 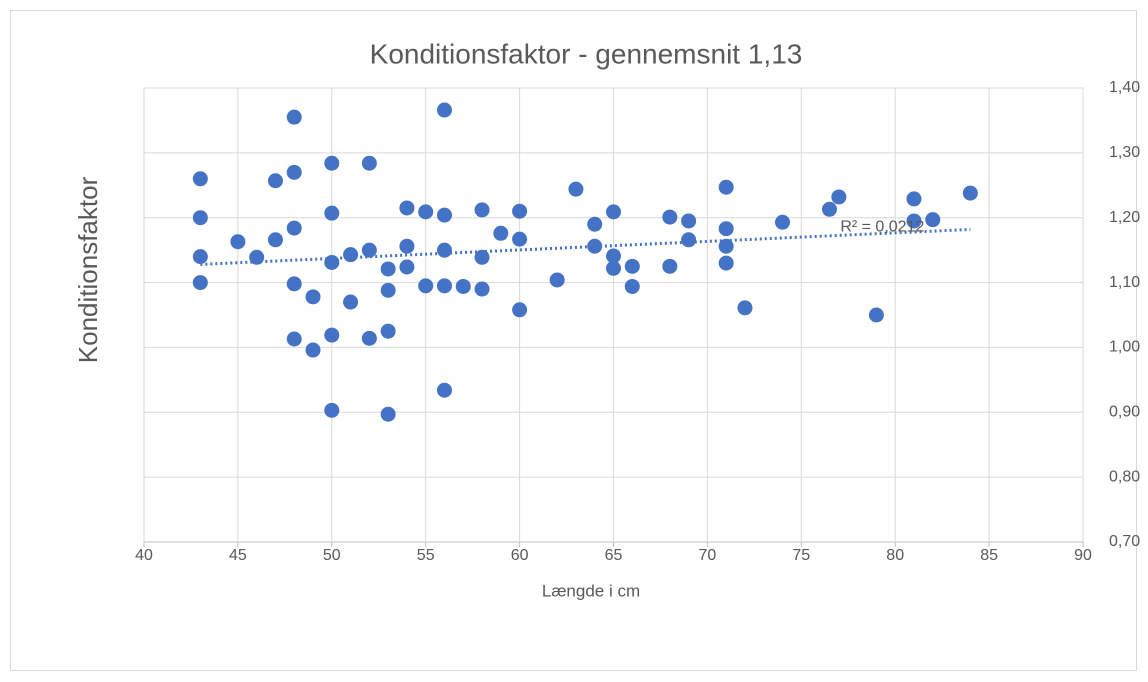 I want to click on x-tick-label: 40, so click(x=144, y=555).